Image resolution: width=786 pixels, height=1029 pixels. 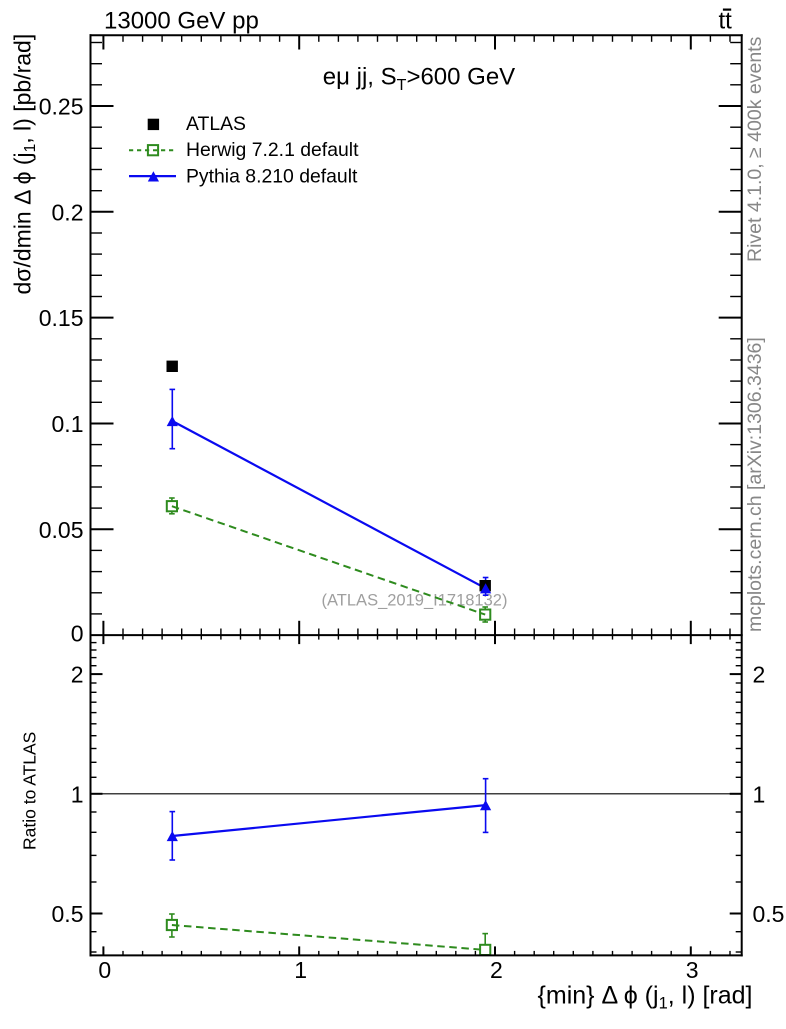 I want to click on svg-text: 3, so click(x=692, y=970).